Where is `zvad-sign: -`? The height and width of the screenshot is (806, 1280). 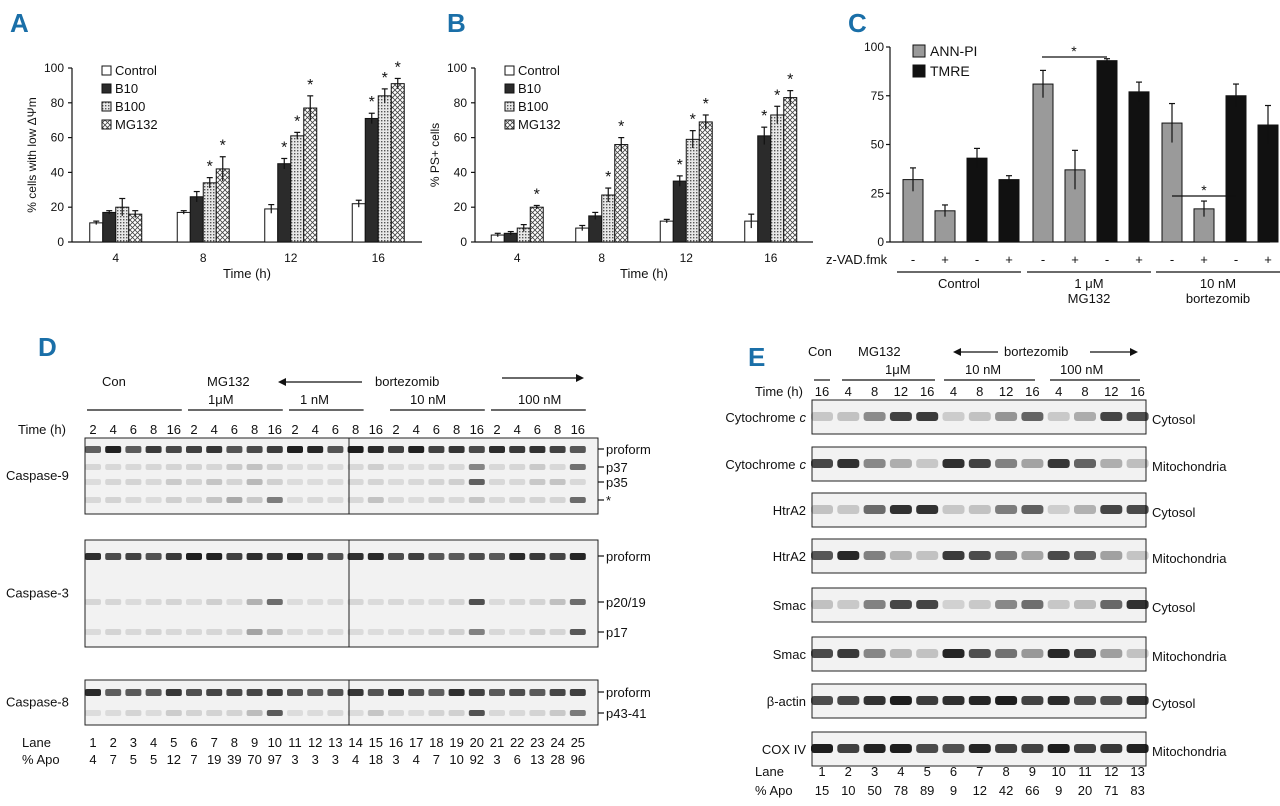
zvad-sign: - is located at coordinates (1236, 259).